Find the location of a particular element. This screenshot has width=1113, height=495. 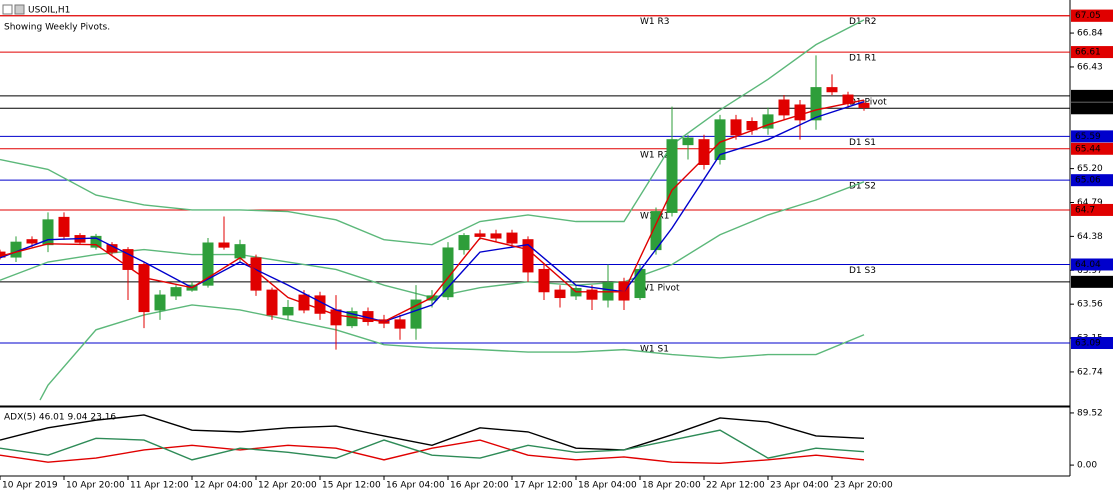

x-tick-label: 15 Apr 12:00 is located at coordinates (351, 486).